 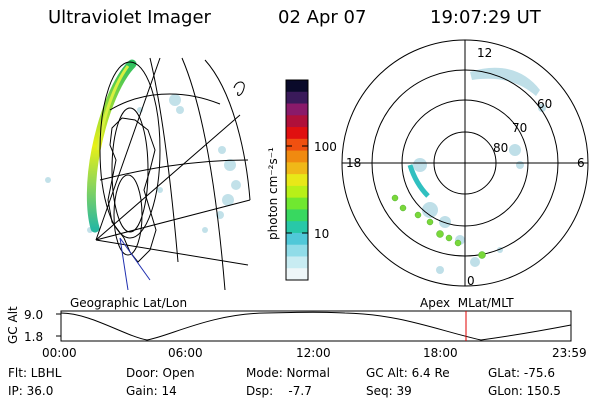 I want to click on status-ip: IP: 36.0, so click(x=31, y=391).